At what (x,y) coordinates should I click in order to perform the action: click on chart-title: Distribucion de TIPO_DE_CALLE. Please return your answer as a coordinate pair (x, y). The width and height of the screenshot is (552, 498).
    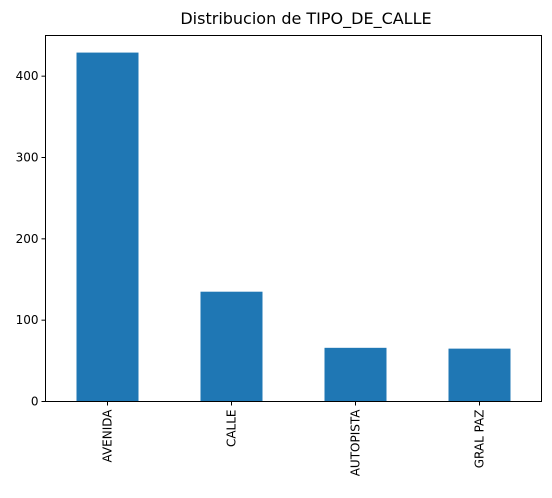
    Looking at the image, I should click on (305, 19).